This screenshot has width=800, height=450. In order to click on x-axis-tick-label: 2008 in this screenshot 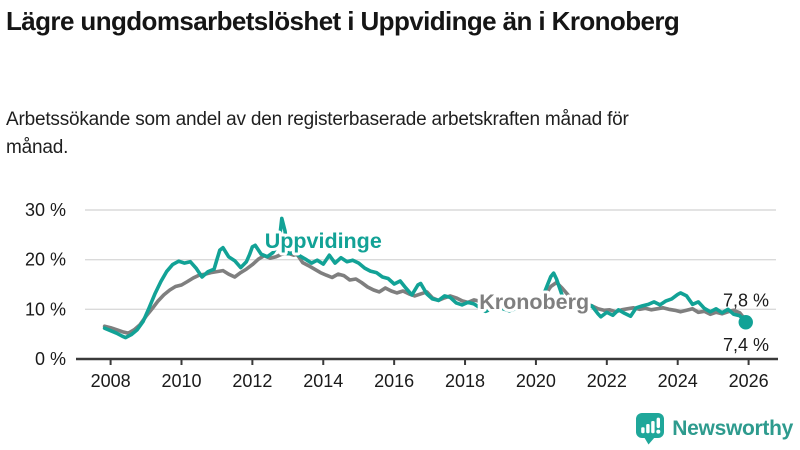, I will do `click(111, 381)`.